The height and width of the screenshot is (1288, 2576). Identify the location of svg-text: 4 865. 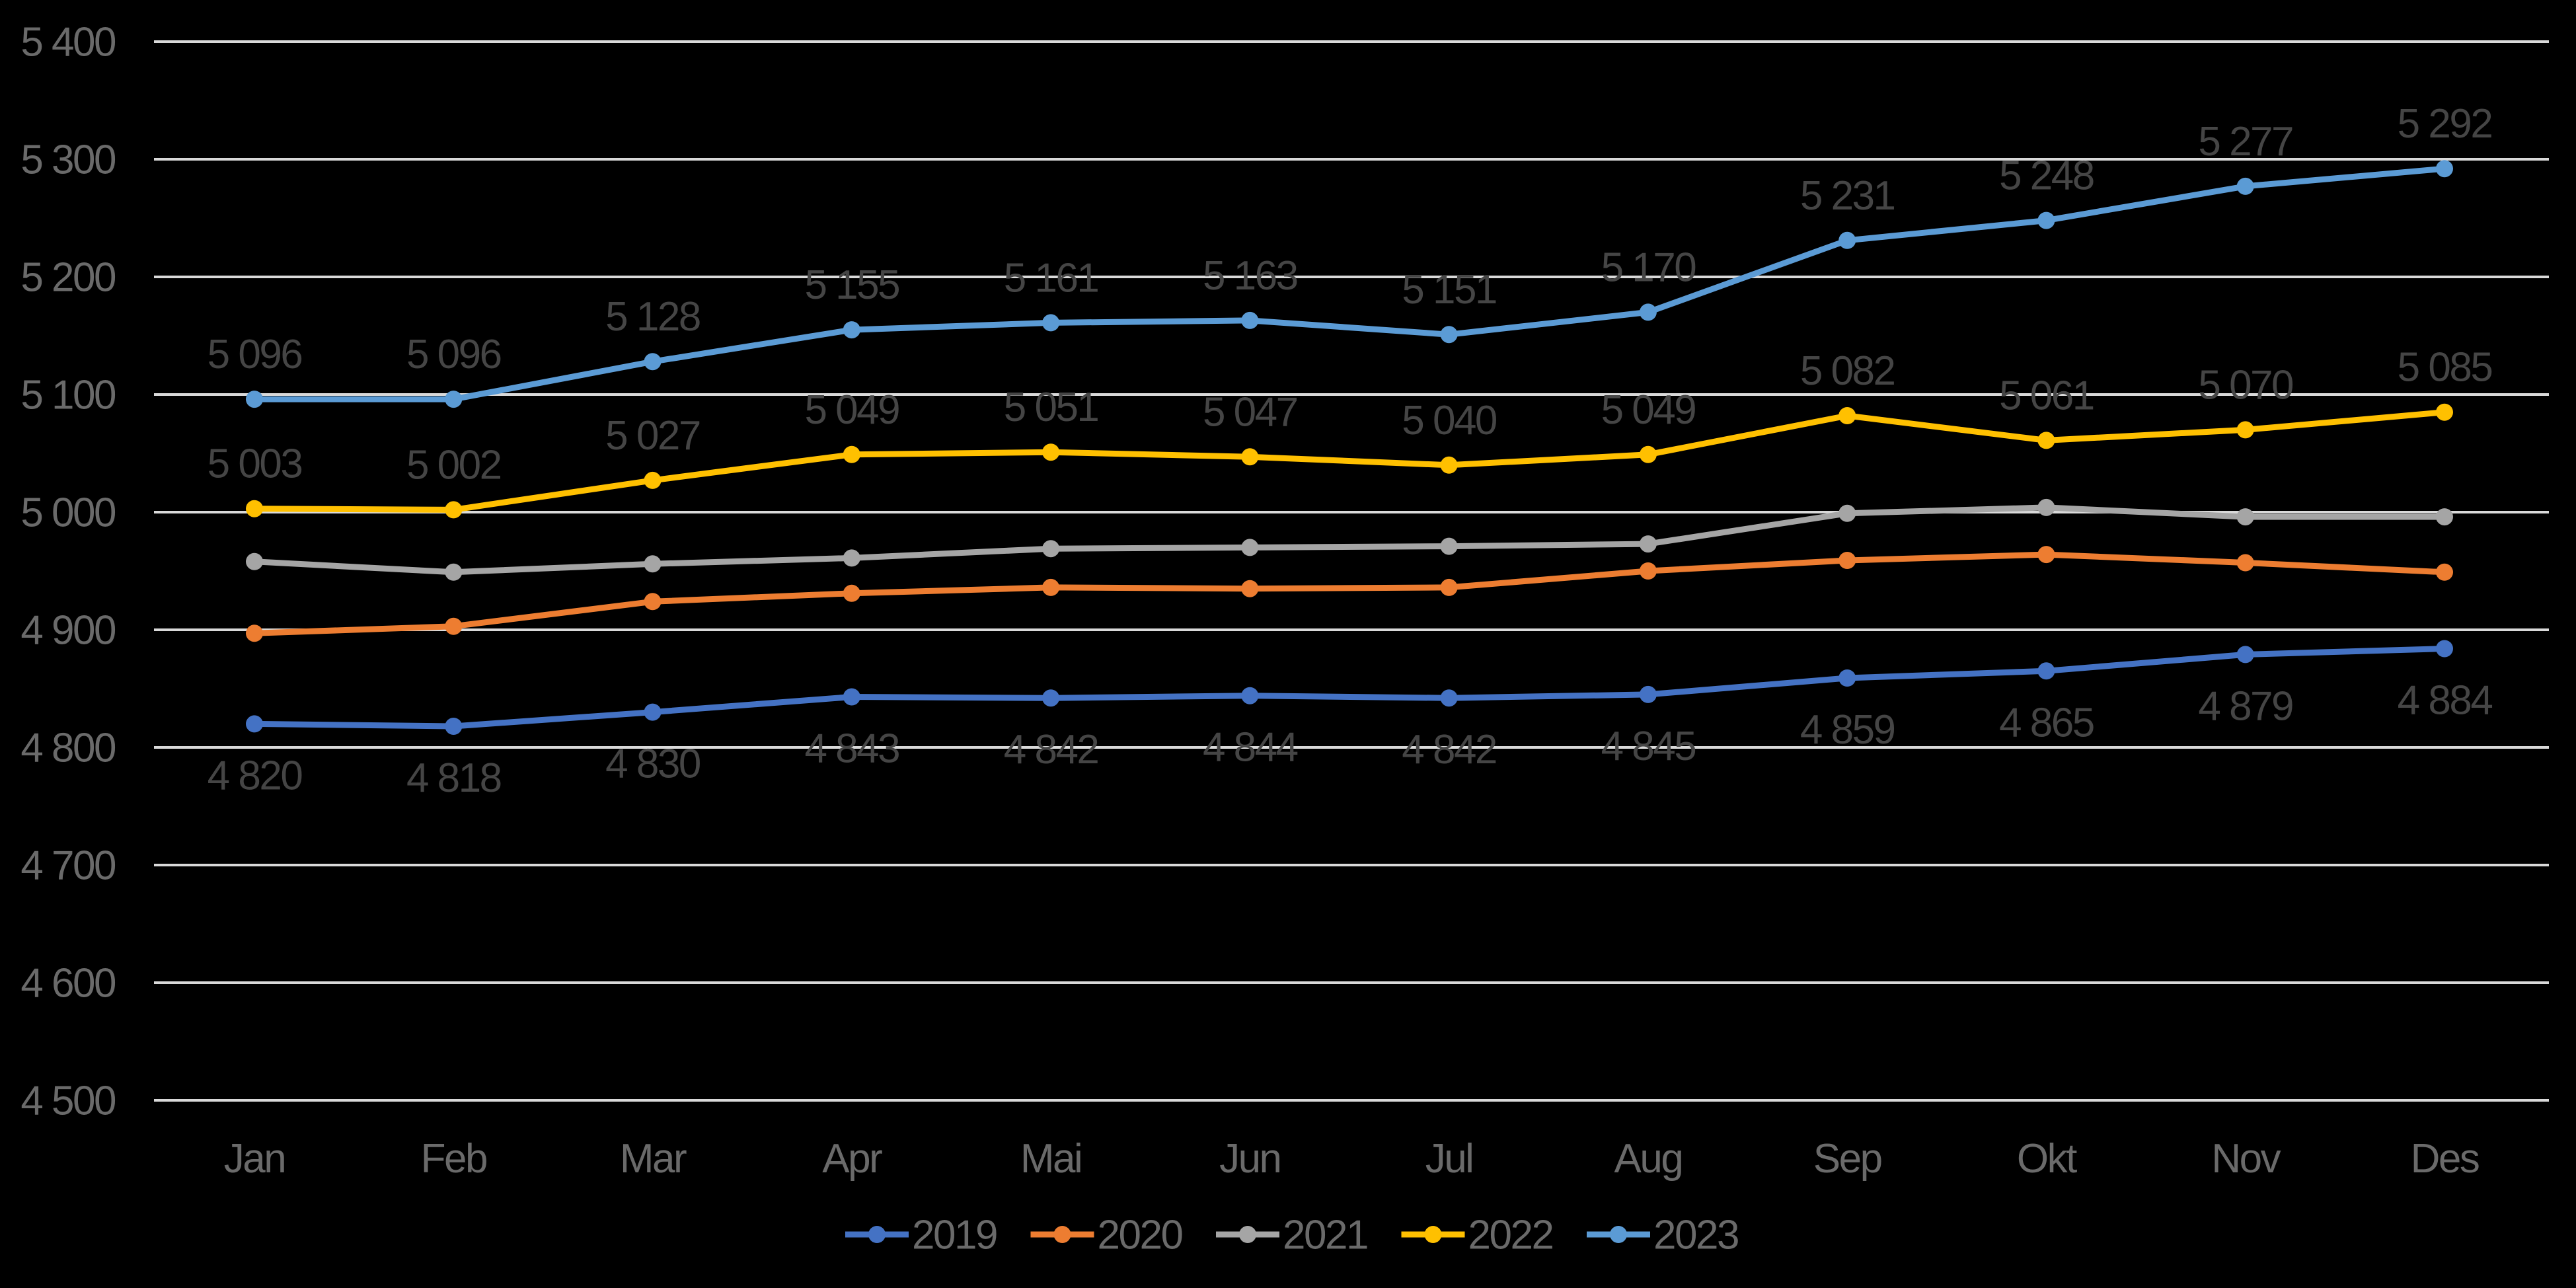
(2047, 723).